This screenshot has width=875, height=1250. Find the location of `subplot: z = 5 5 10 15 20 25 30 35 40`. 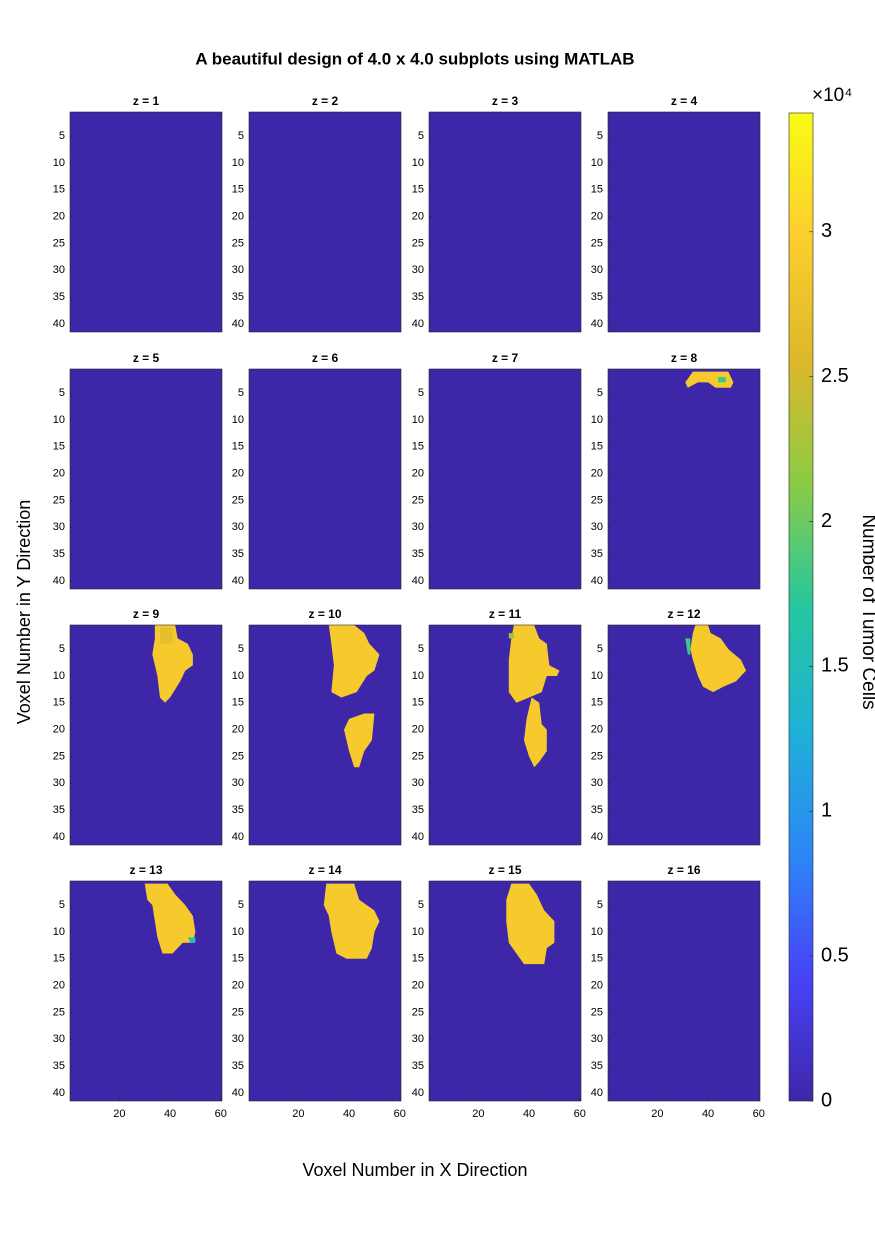

subplot: z = 5 5 10 15 20 25 30 35 40 is located at coordinates (138, 470).